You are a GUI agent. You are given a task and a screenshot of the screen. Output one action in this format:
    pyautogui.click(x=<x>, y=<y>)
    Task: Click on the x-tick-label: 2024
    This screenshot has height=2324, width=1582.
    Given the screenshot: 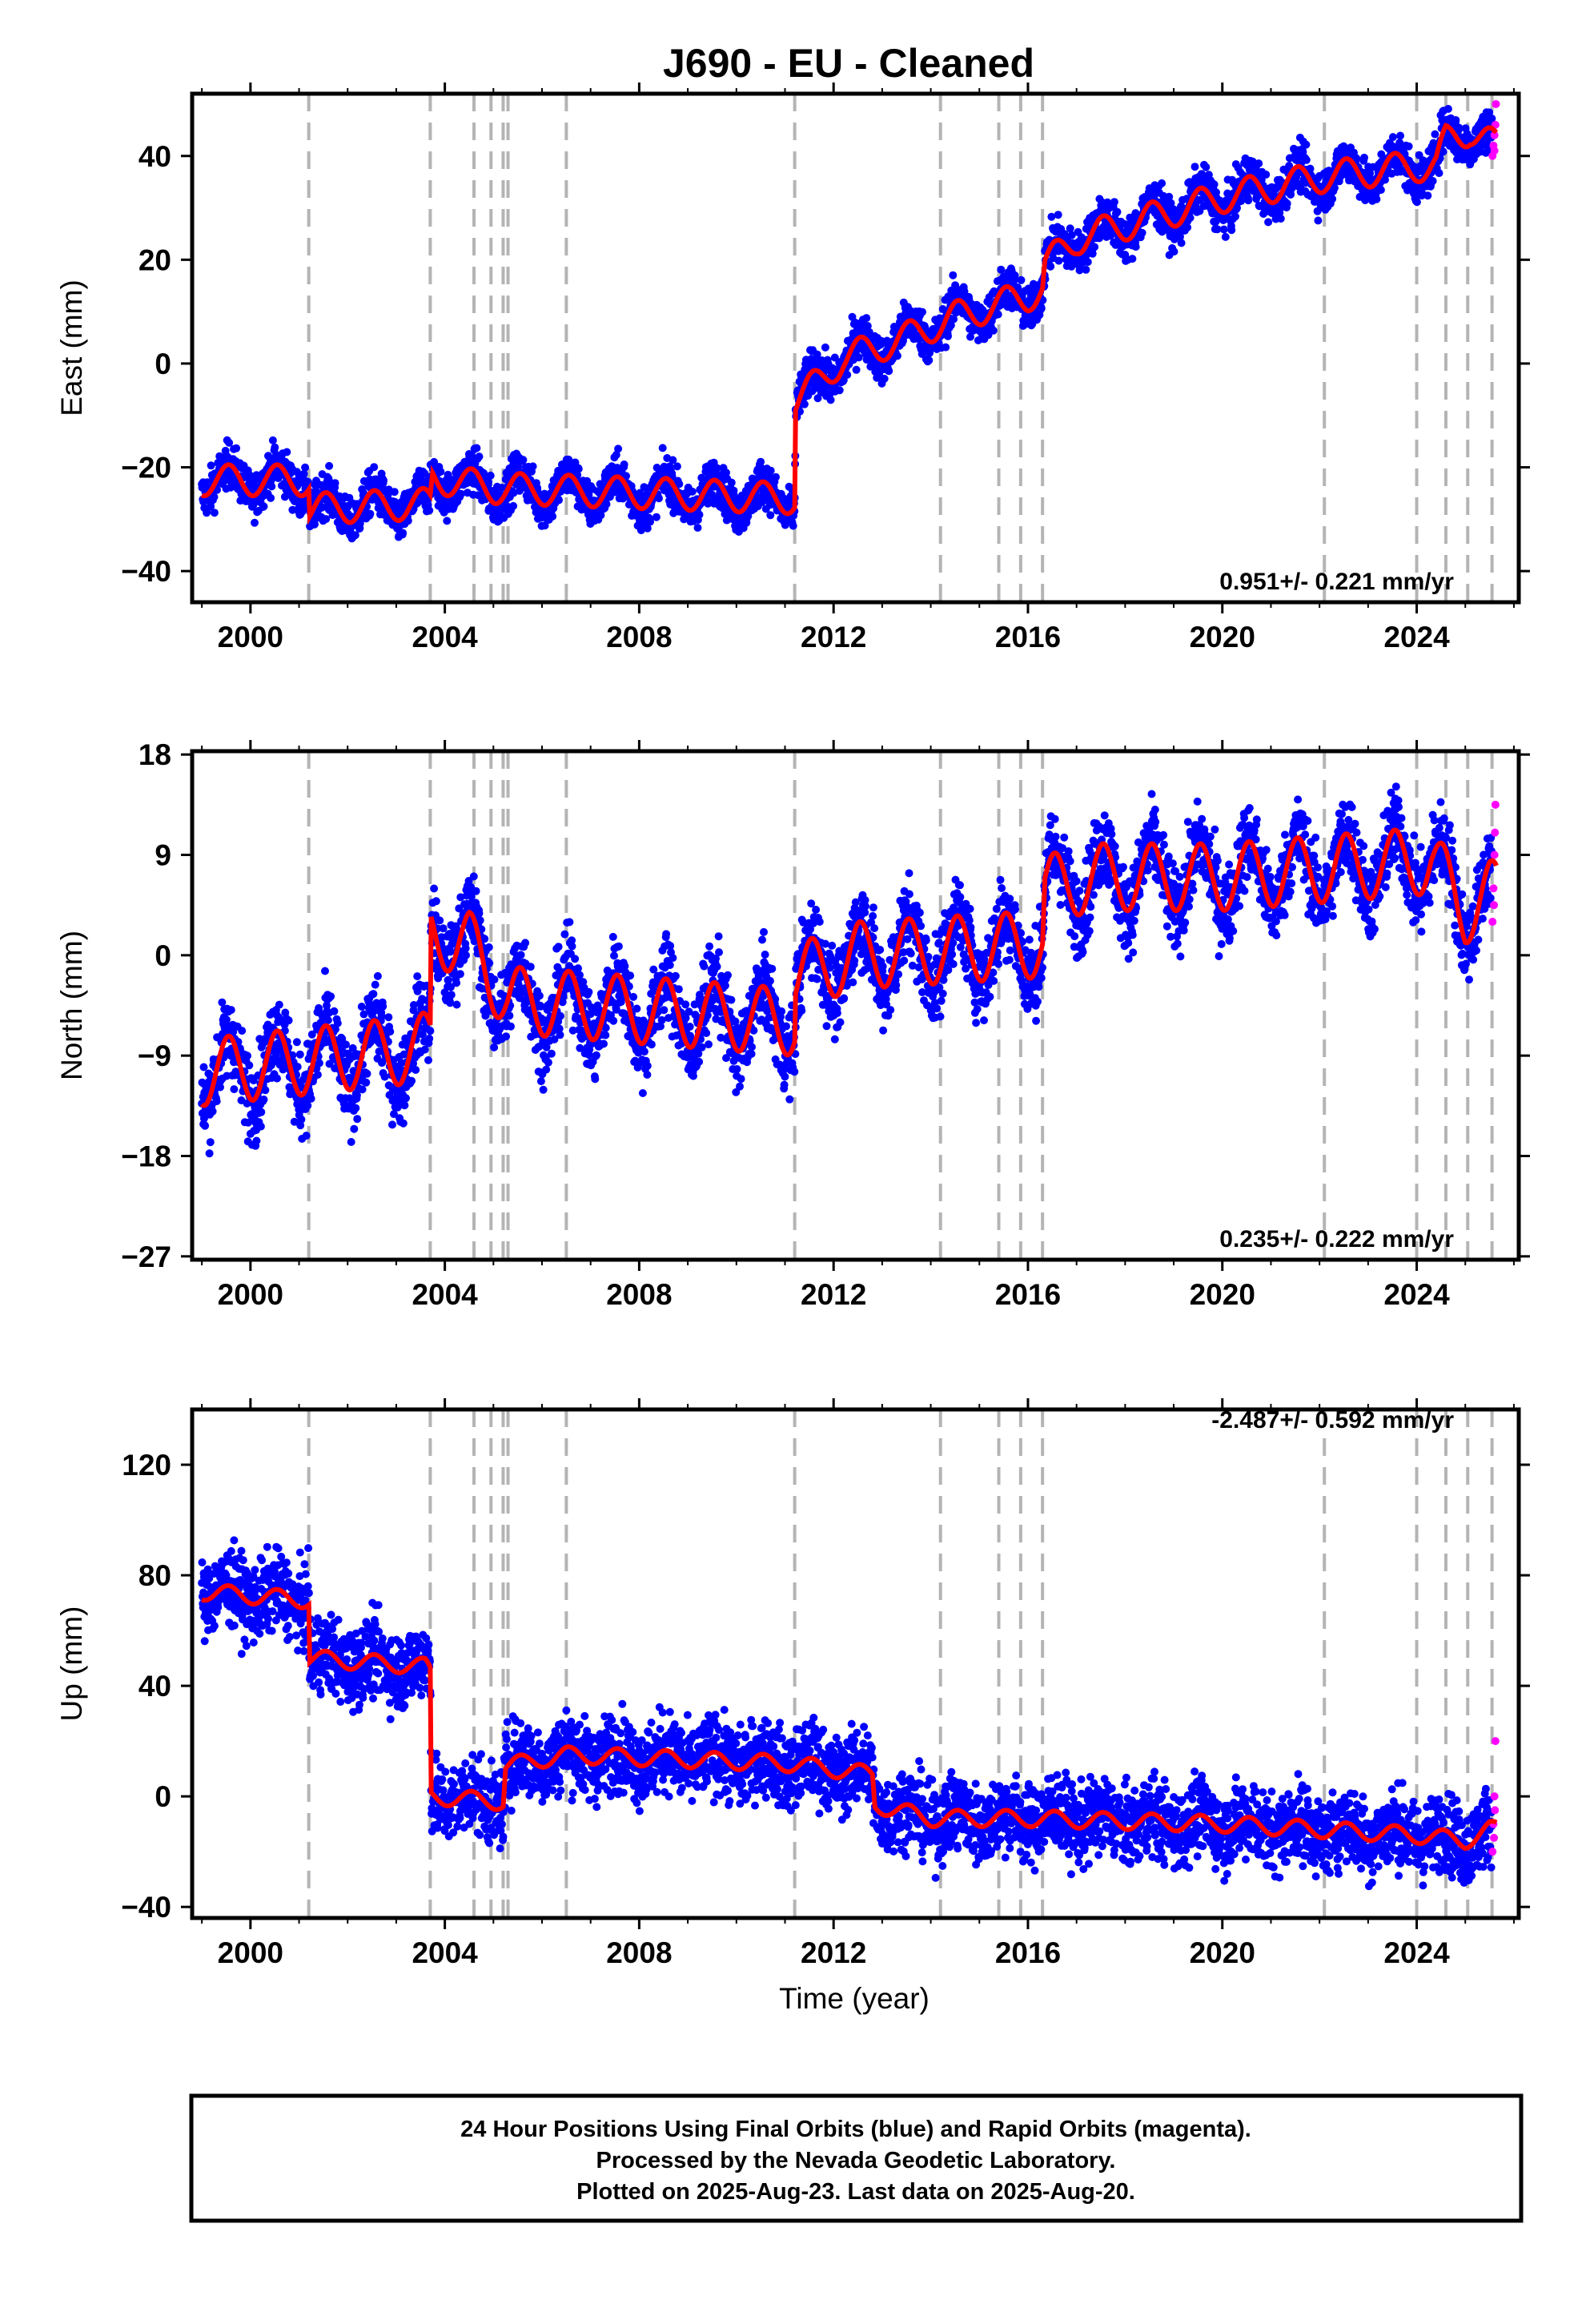 What is the action you would take?
    pyautogui.click(x=1416, y=637)
    